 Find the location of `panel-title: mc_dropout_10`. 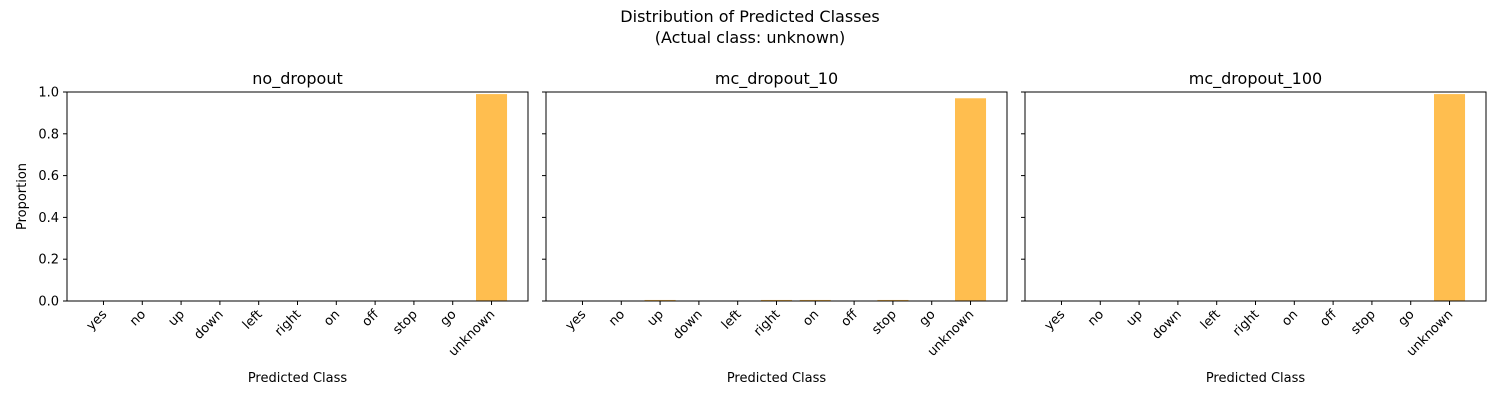

panel-title: mc_dropout_10 is located at coordinates (776, 79).